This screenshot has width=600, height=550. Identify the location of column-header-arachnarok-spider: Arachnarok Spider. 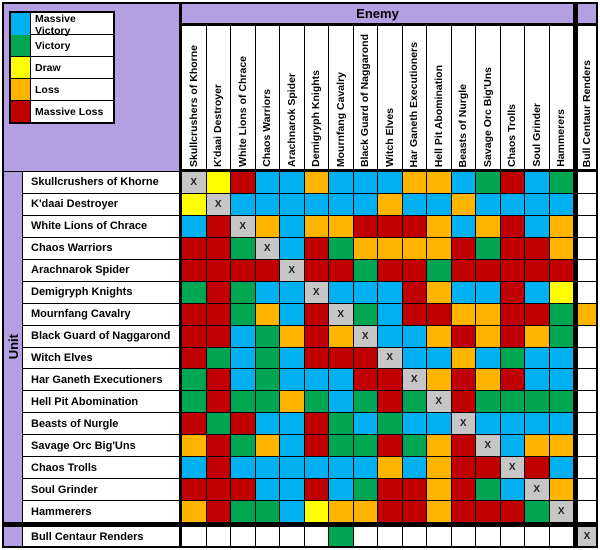
(292, 98).